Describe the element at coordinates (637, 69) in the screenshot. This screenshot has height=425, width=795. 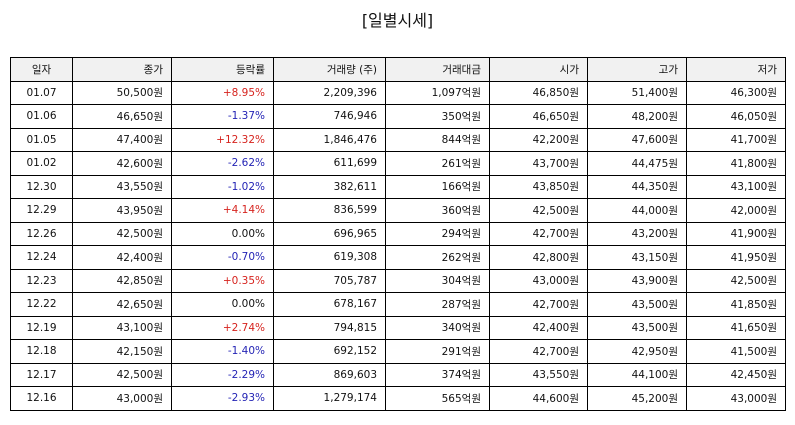
I see `column-header-high: 고가` at that location.